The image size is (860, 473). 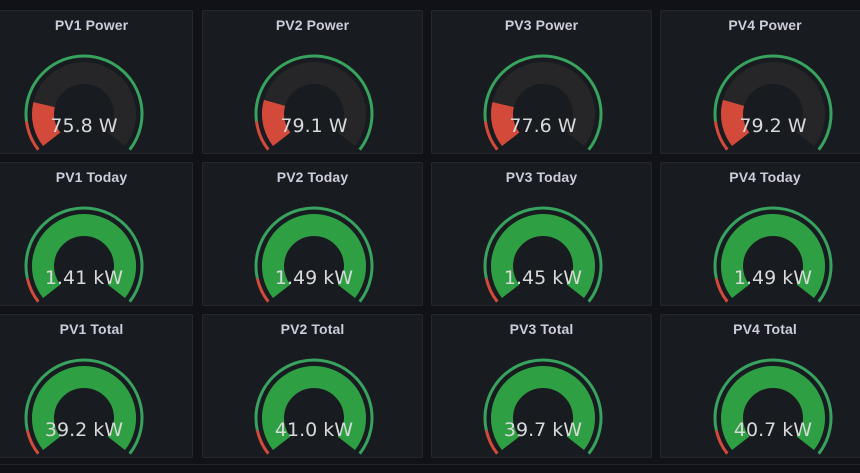 What do you see at coordinates (91, 177) in the screenshot?
I see `panel-title: PV1 Today` at bounding box center [91, 177].